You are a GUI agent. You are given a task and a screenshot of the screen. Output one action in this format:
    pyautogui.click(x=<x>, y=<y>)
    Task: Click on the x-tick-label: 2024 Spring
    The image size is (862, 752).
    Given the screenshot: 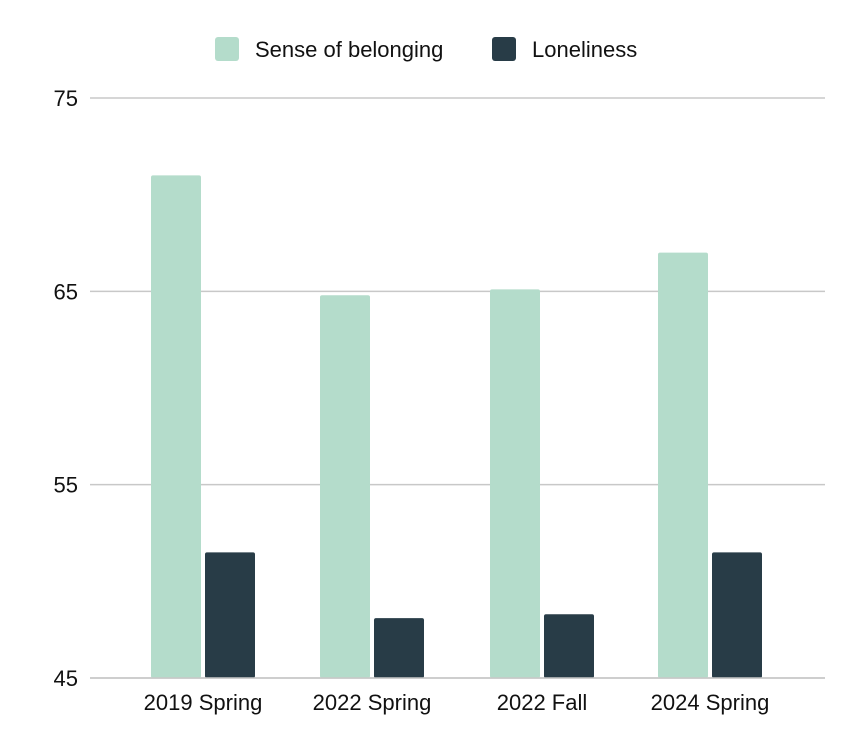 What is the action you would take?
    pyautogui.click(x=710, y=702)
    